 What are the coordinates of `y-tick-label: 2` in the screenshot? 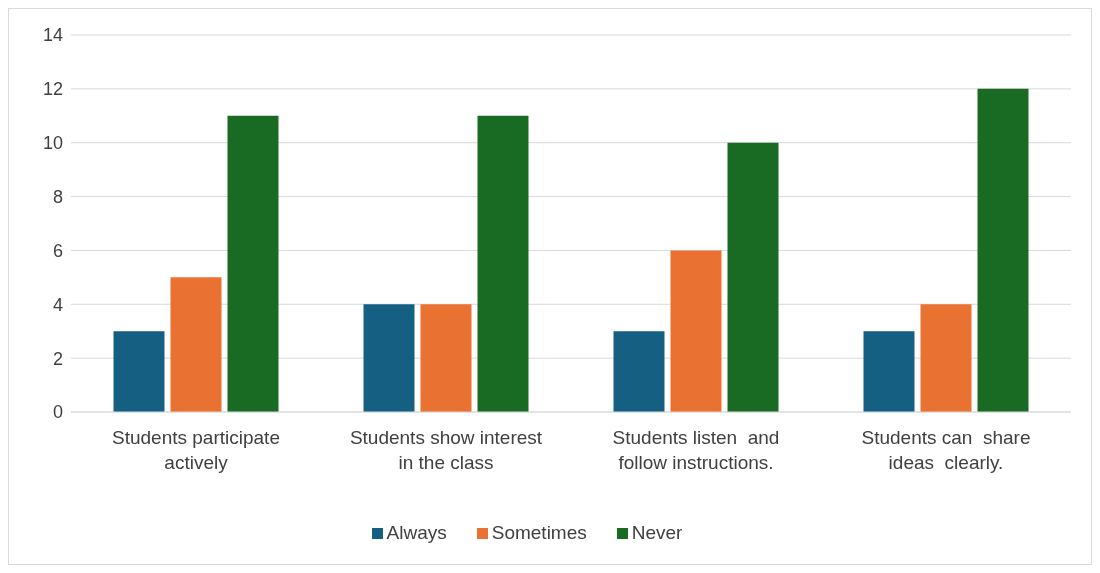 It's located at (57, 358).